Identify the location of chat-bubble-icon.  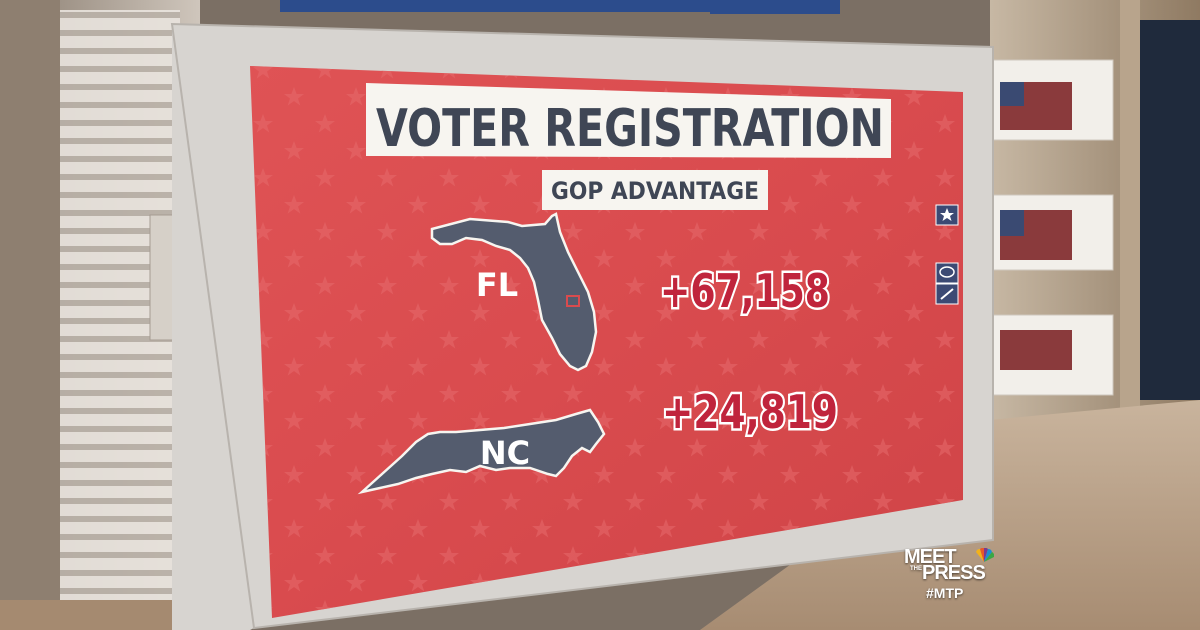
(947, 273).